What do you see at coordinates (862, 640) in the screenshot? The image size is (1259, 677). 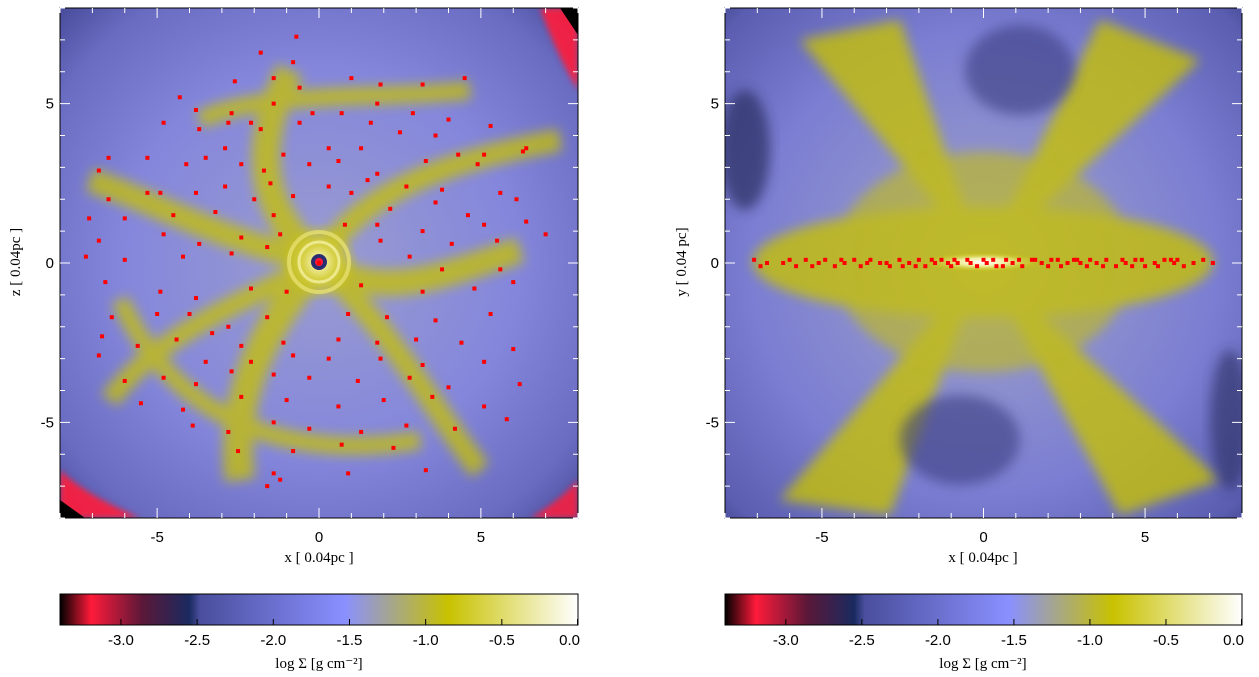 I see `colorbar-tick-label: -2.5` at bounding box center [862, 640].